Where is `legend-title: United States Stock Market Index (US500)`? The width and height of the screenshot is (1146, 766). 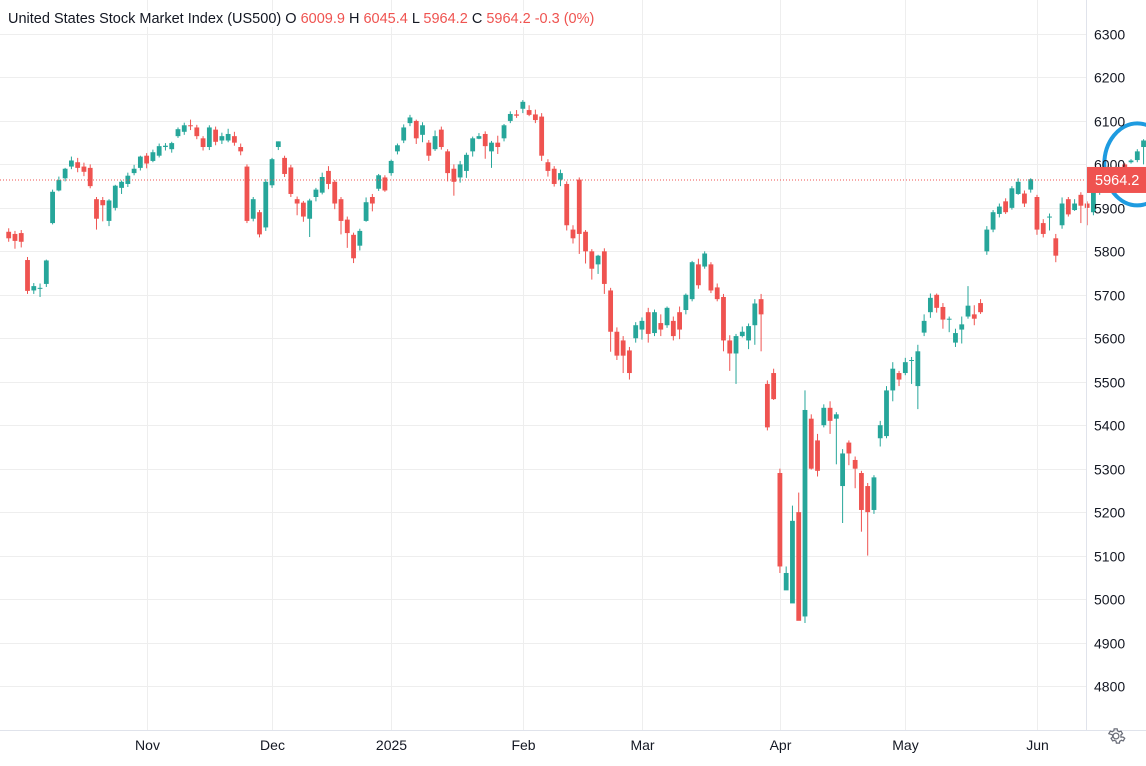
legend-title: United States Stock Market Index (US500) is located at coordinates (145, 19).